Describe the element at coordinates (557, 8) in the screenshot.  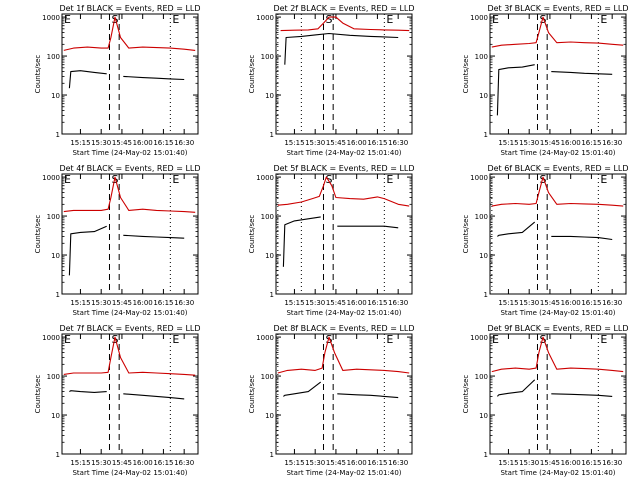
I see `panel-title: Det 3f BLACK = Events, RED = LLD` at that location.